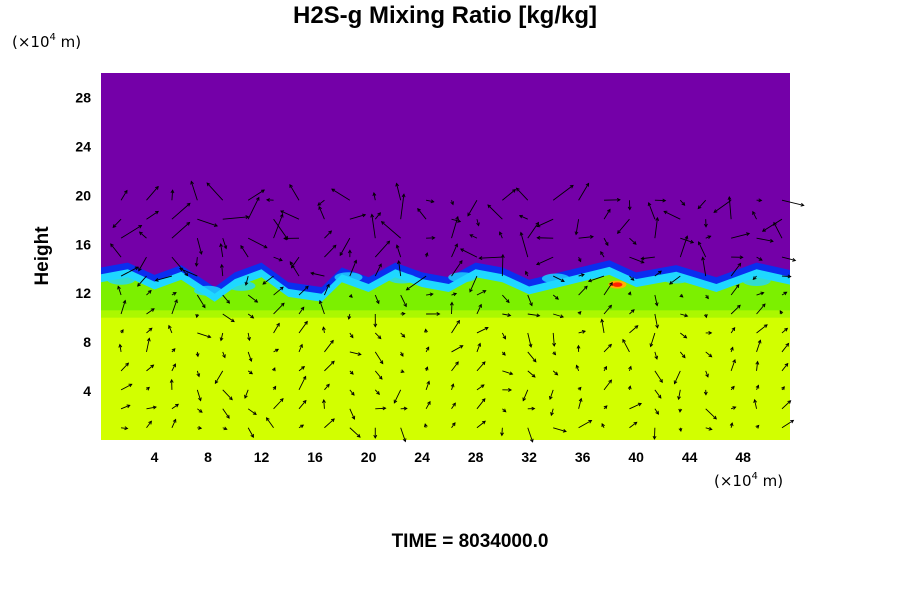 The image size is (900, 600). I want to click on y-unit-rest: m), so click(68, 42).